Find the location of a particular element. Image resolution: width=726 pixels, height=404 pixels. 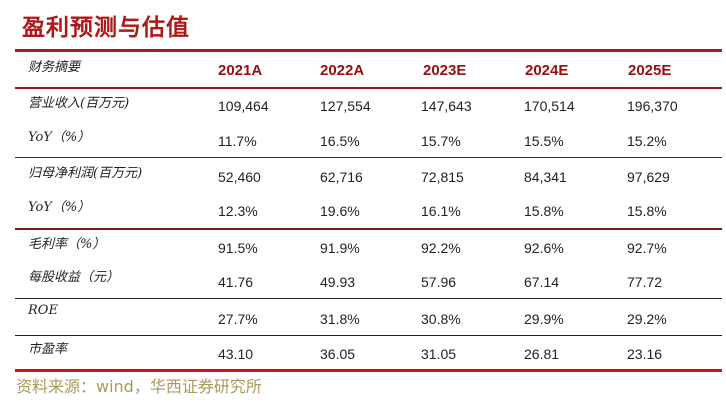

row-label: 毛利率（%） is located at coordinates (67, 244).